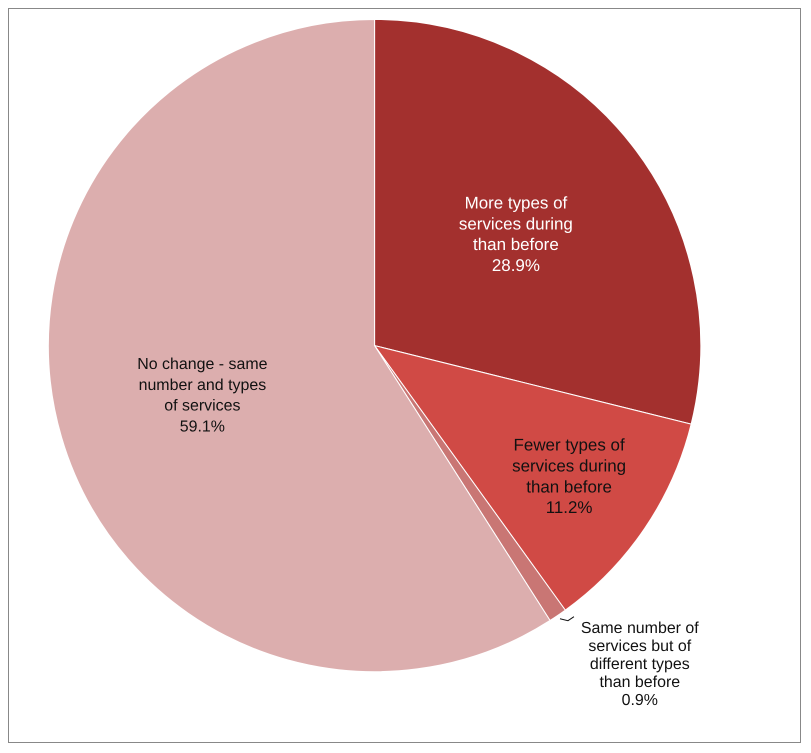 This screenshot has width=811, height=753. Describe the element at coordinates (640, 655) in the screenshot. I see `slice-label: Same number of services but of different types than before` at that location.